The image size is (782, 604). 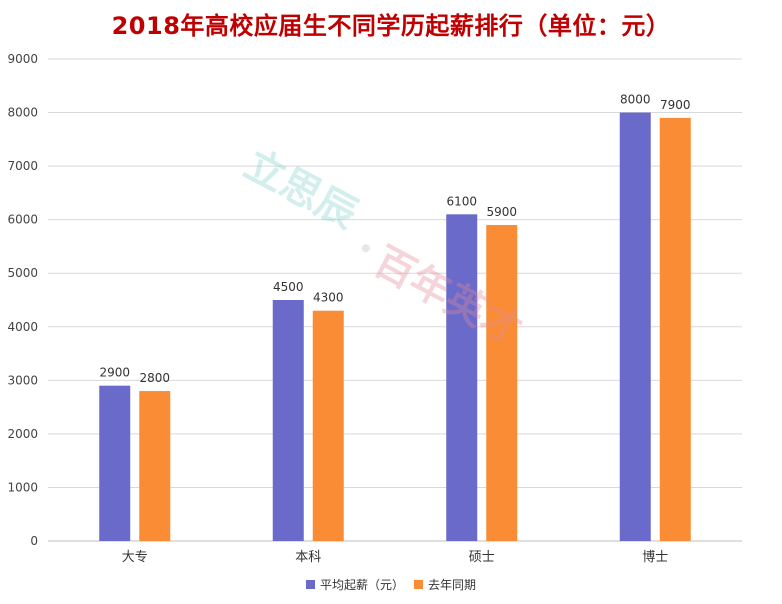 I want to click on legend-item: 平均起薪（元）, so click(x=354, y=584).